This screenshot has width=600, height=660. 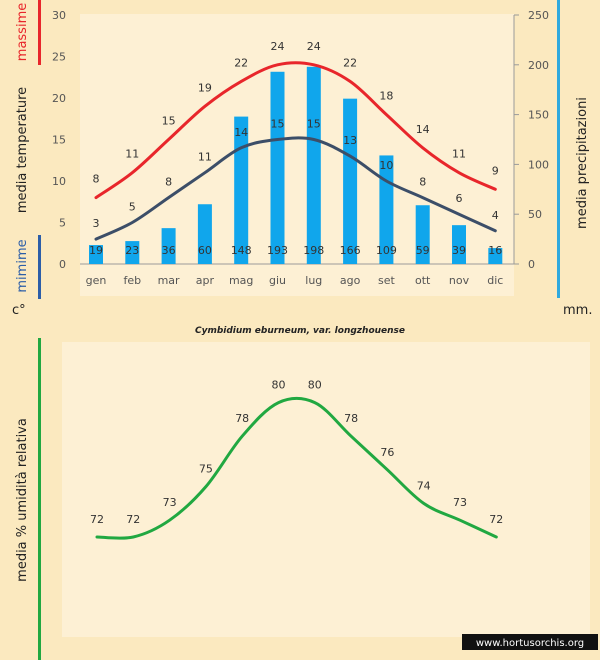 What do you see at coordinates (350, 280) in the screenshot?
I see `category-label: ago` at bounding box center [350, 280].